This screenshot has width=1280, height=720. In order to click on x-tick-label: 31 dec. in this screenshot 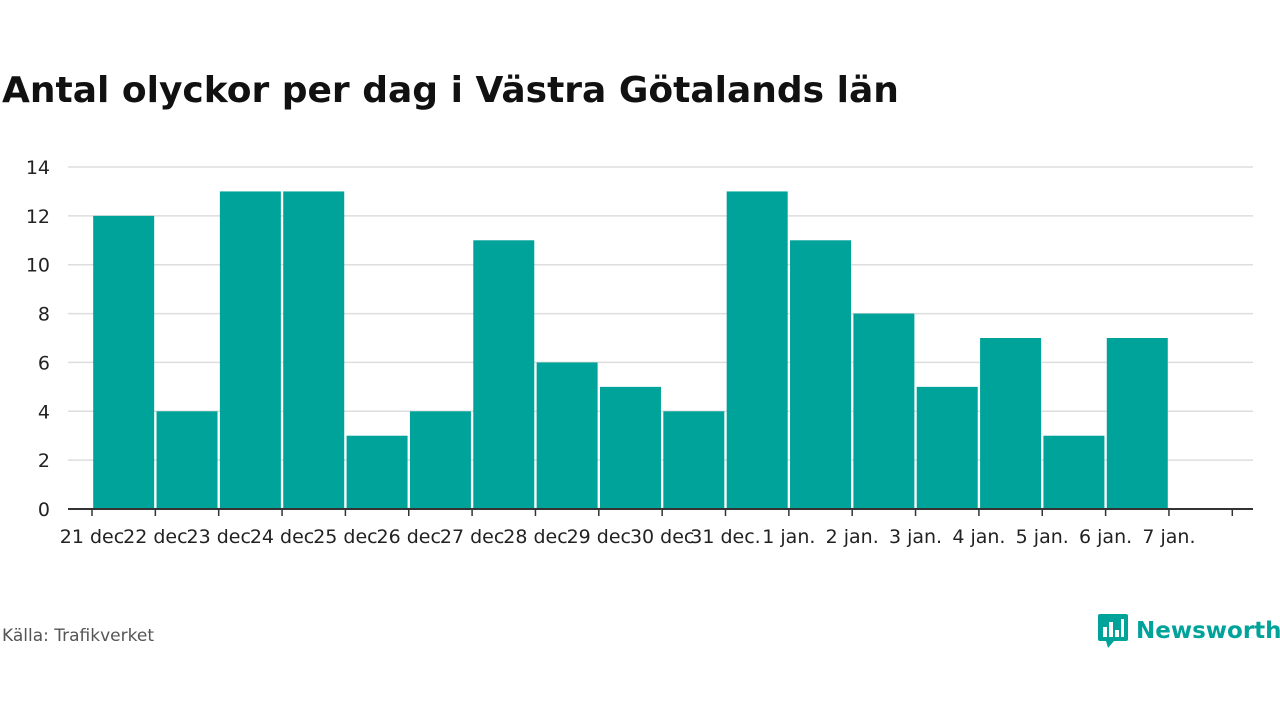, I will do `click(725, 537)`.